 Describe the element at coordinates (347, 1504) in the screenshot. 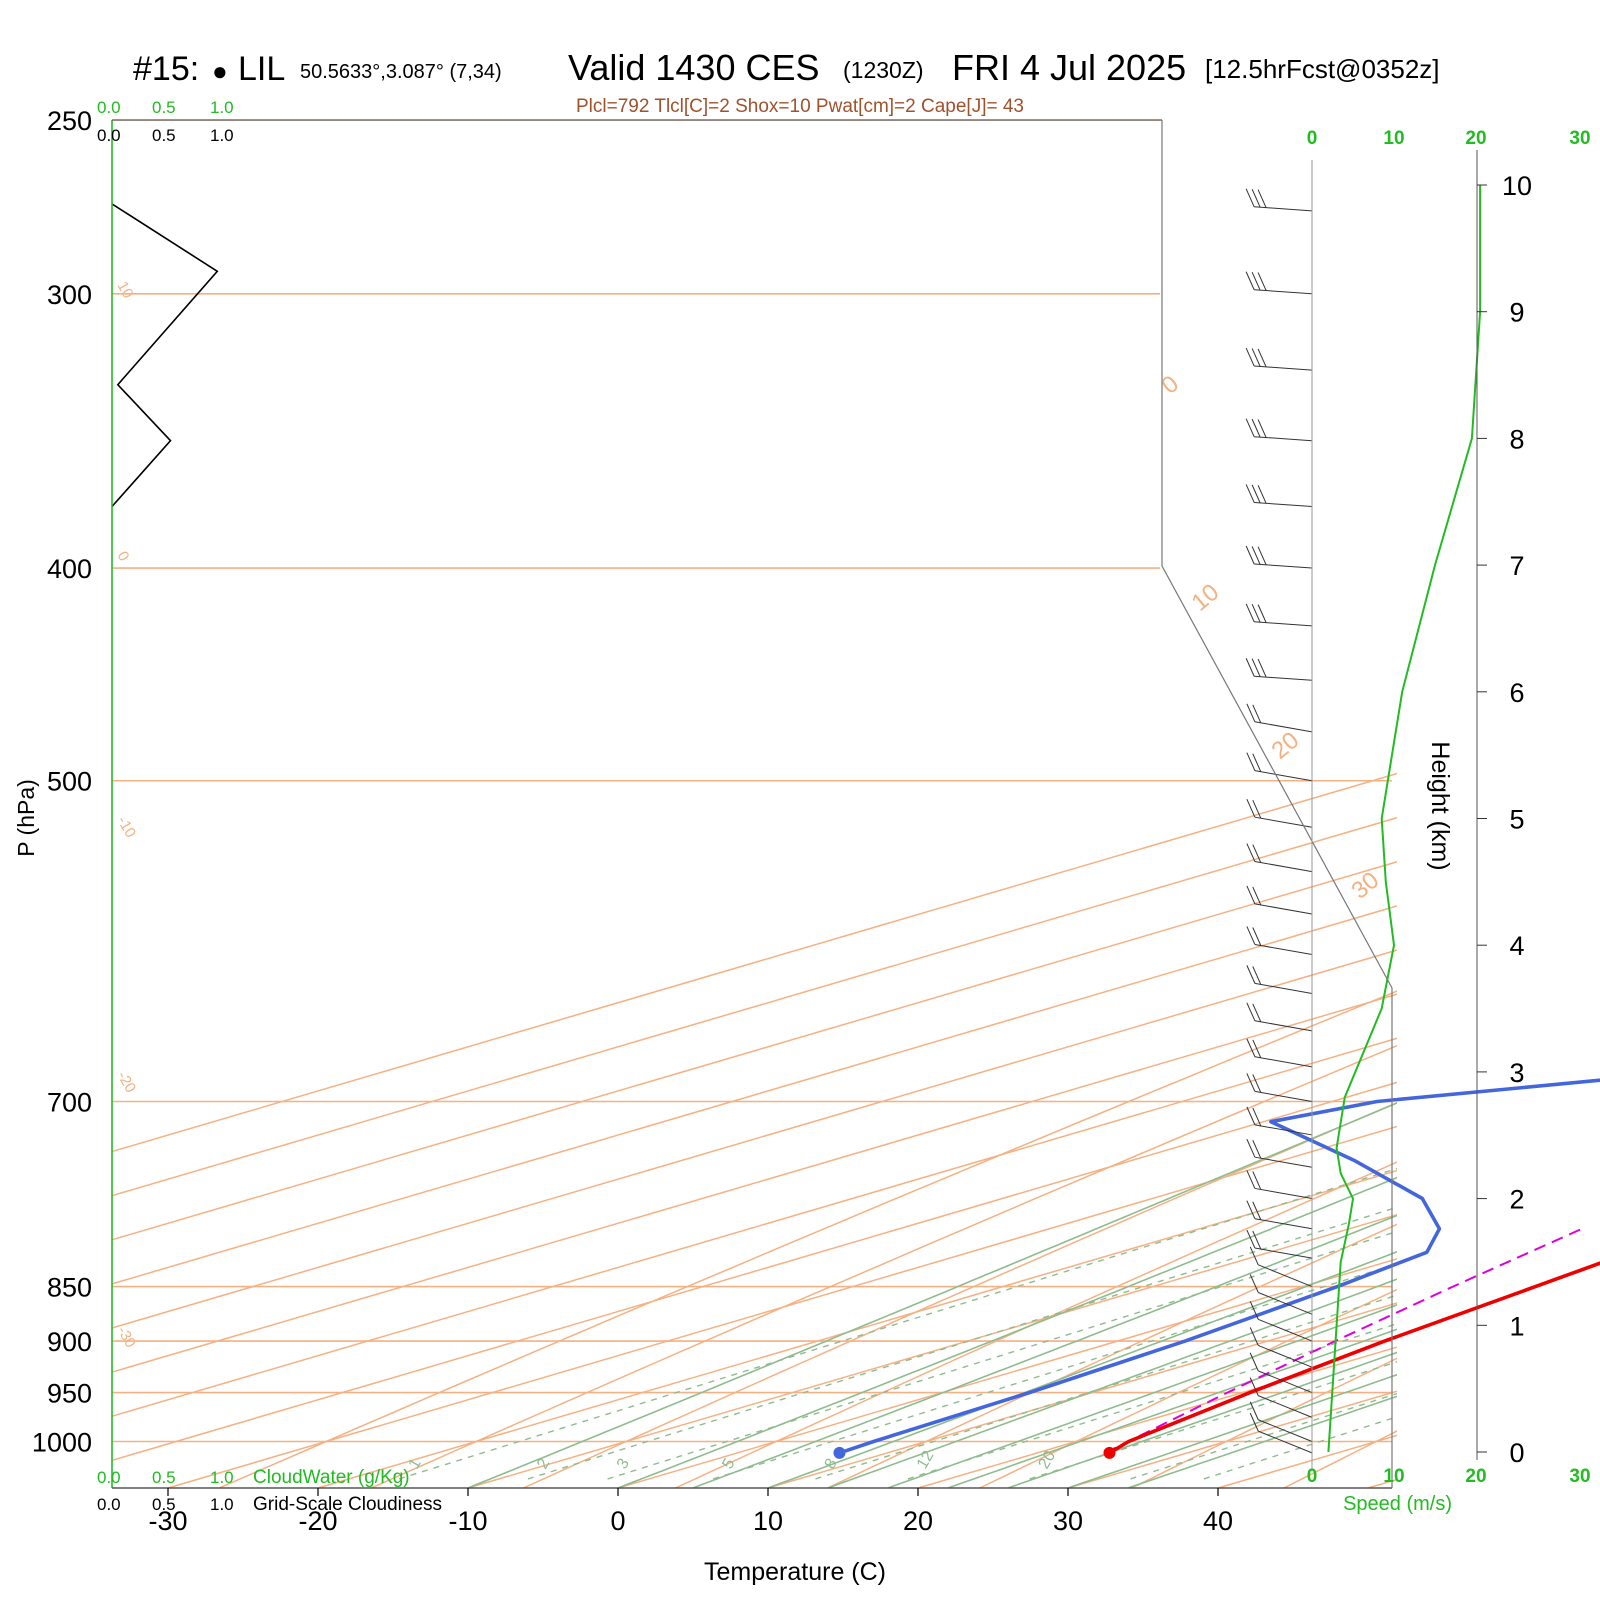

I see `cloudiness-label: Grid-Scale Cloudiness` at that location.